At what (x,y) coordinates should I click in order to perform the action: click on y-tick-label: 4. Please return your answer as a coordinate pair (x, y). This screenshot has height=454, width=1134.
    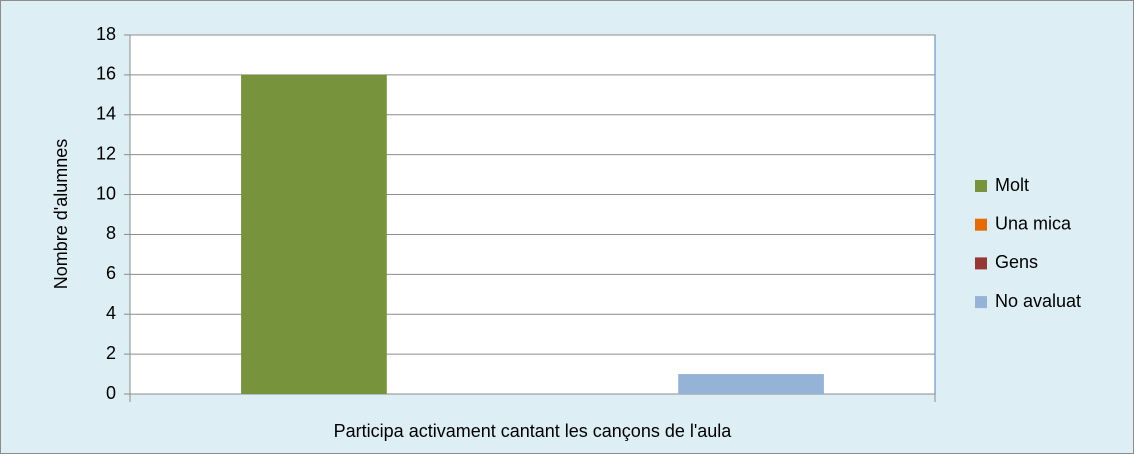
    Looking at the image, I should click on (111, 313).